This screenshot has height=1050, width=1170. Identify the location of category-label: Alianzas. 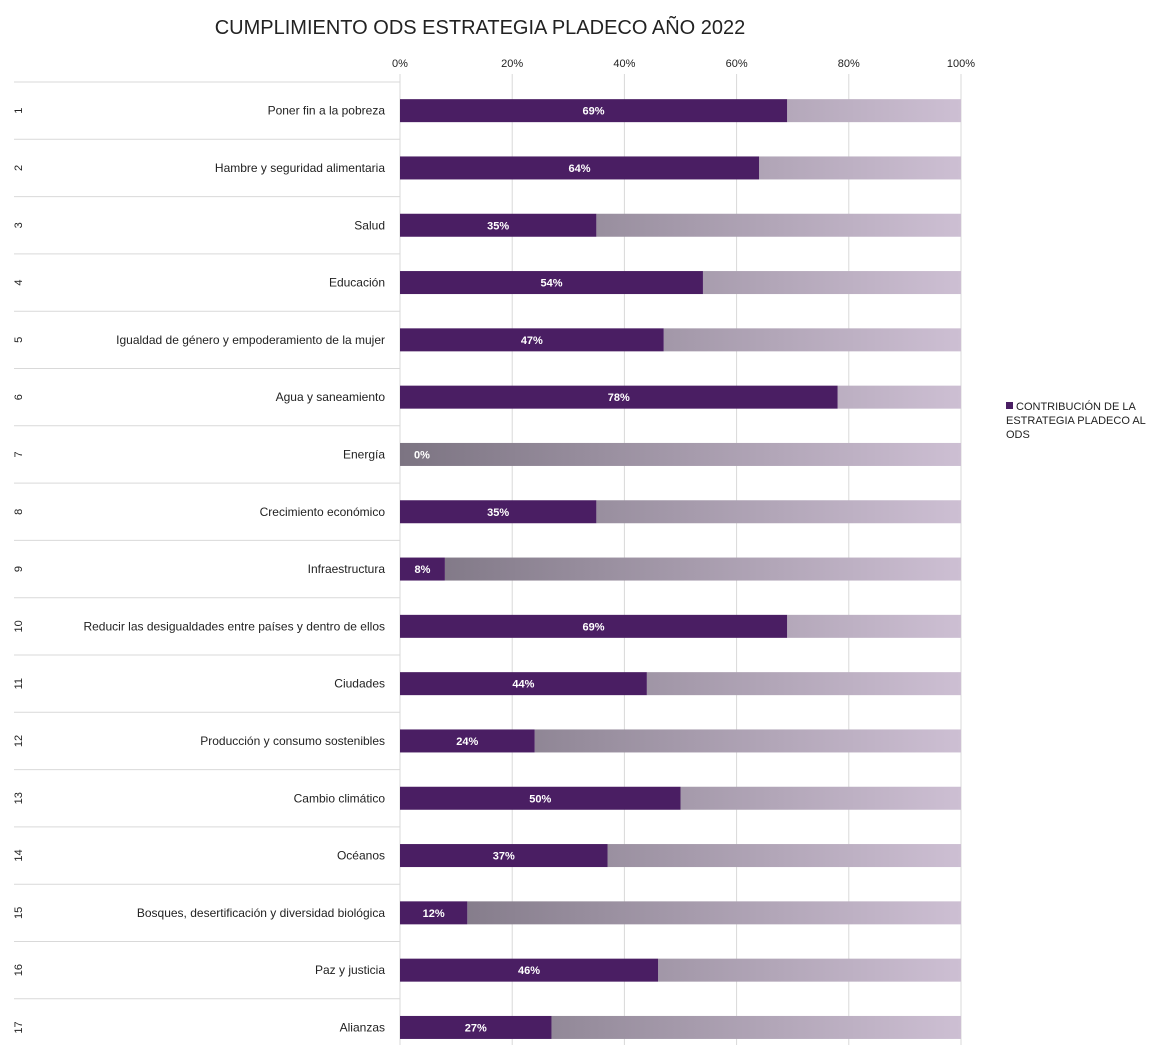
(362, 1027).